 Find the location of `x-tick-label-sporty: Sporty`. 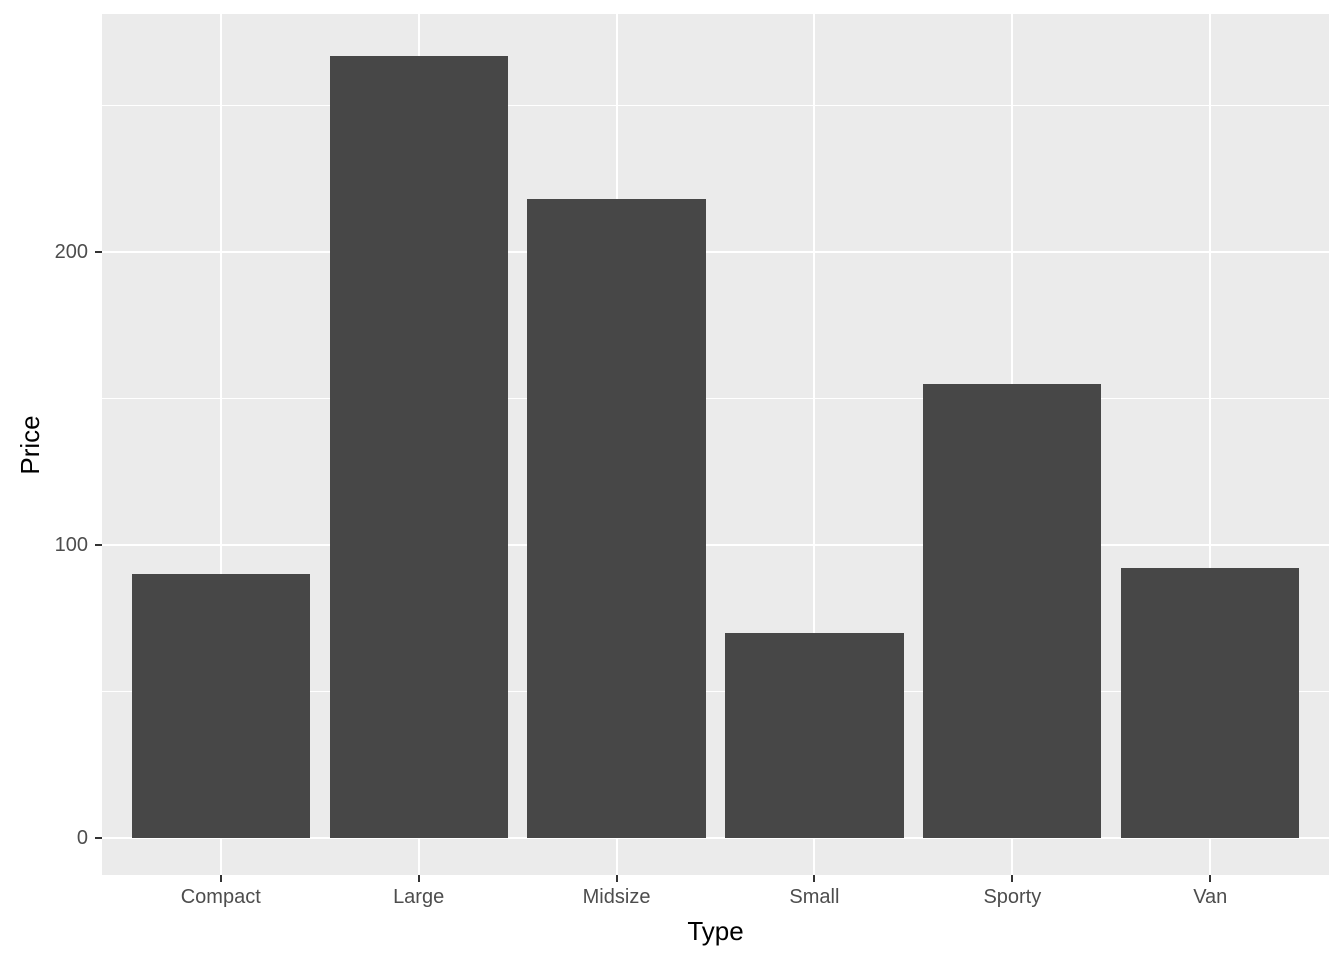

x-tick-label-sporty: Sporty is located at coordinates (1012, 897).